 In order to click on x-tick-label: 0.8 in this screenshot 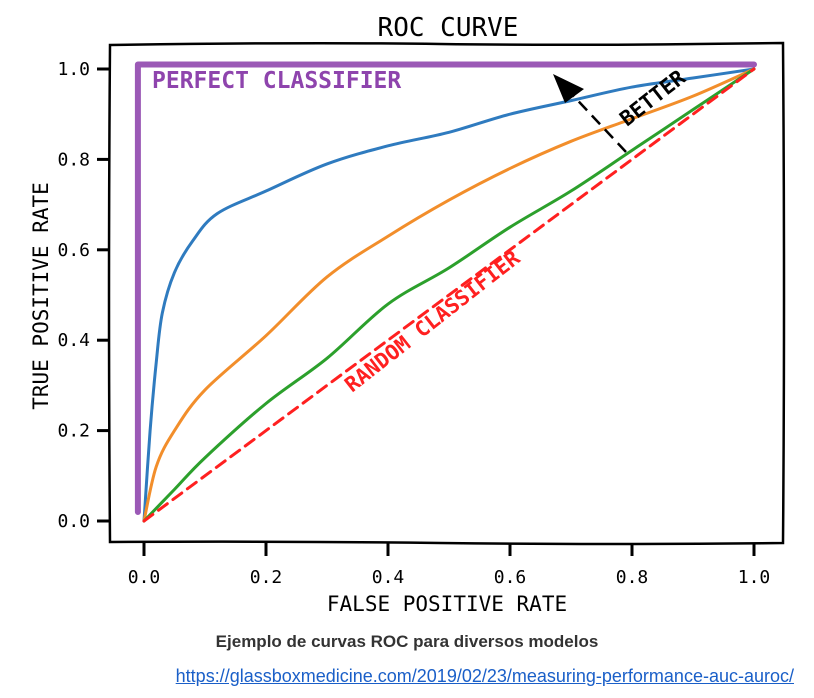, I will do `click(632, 577)`.